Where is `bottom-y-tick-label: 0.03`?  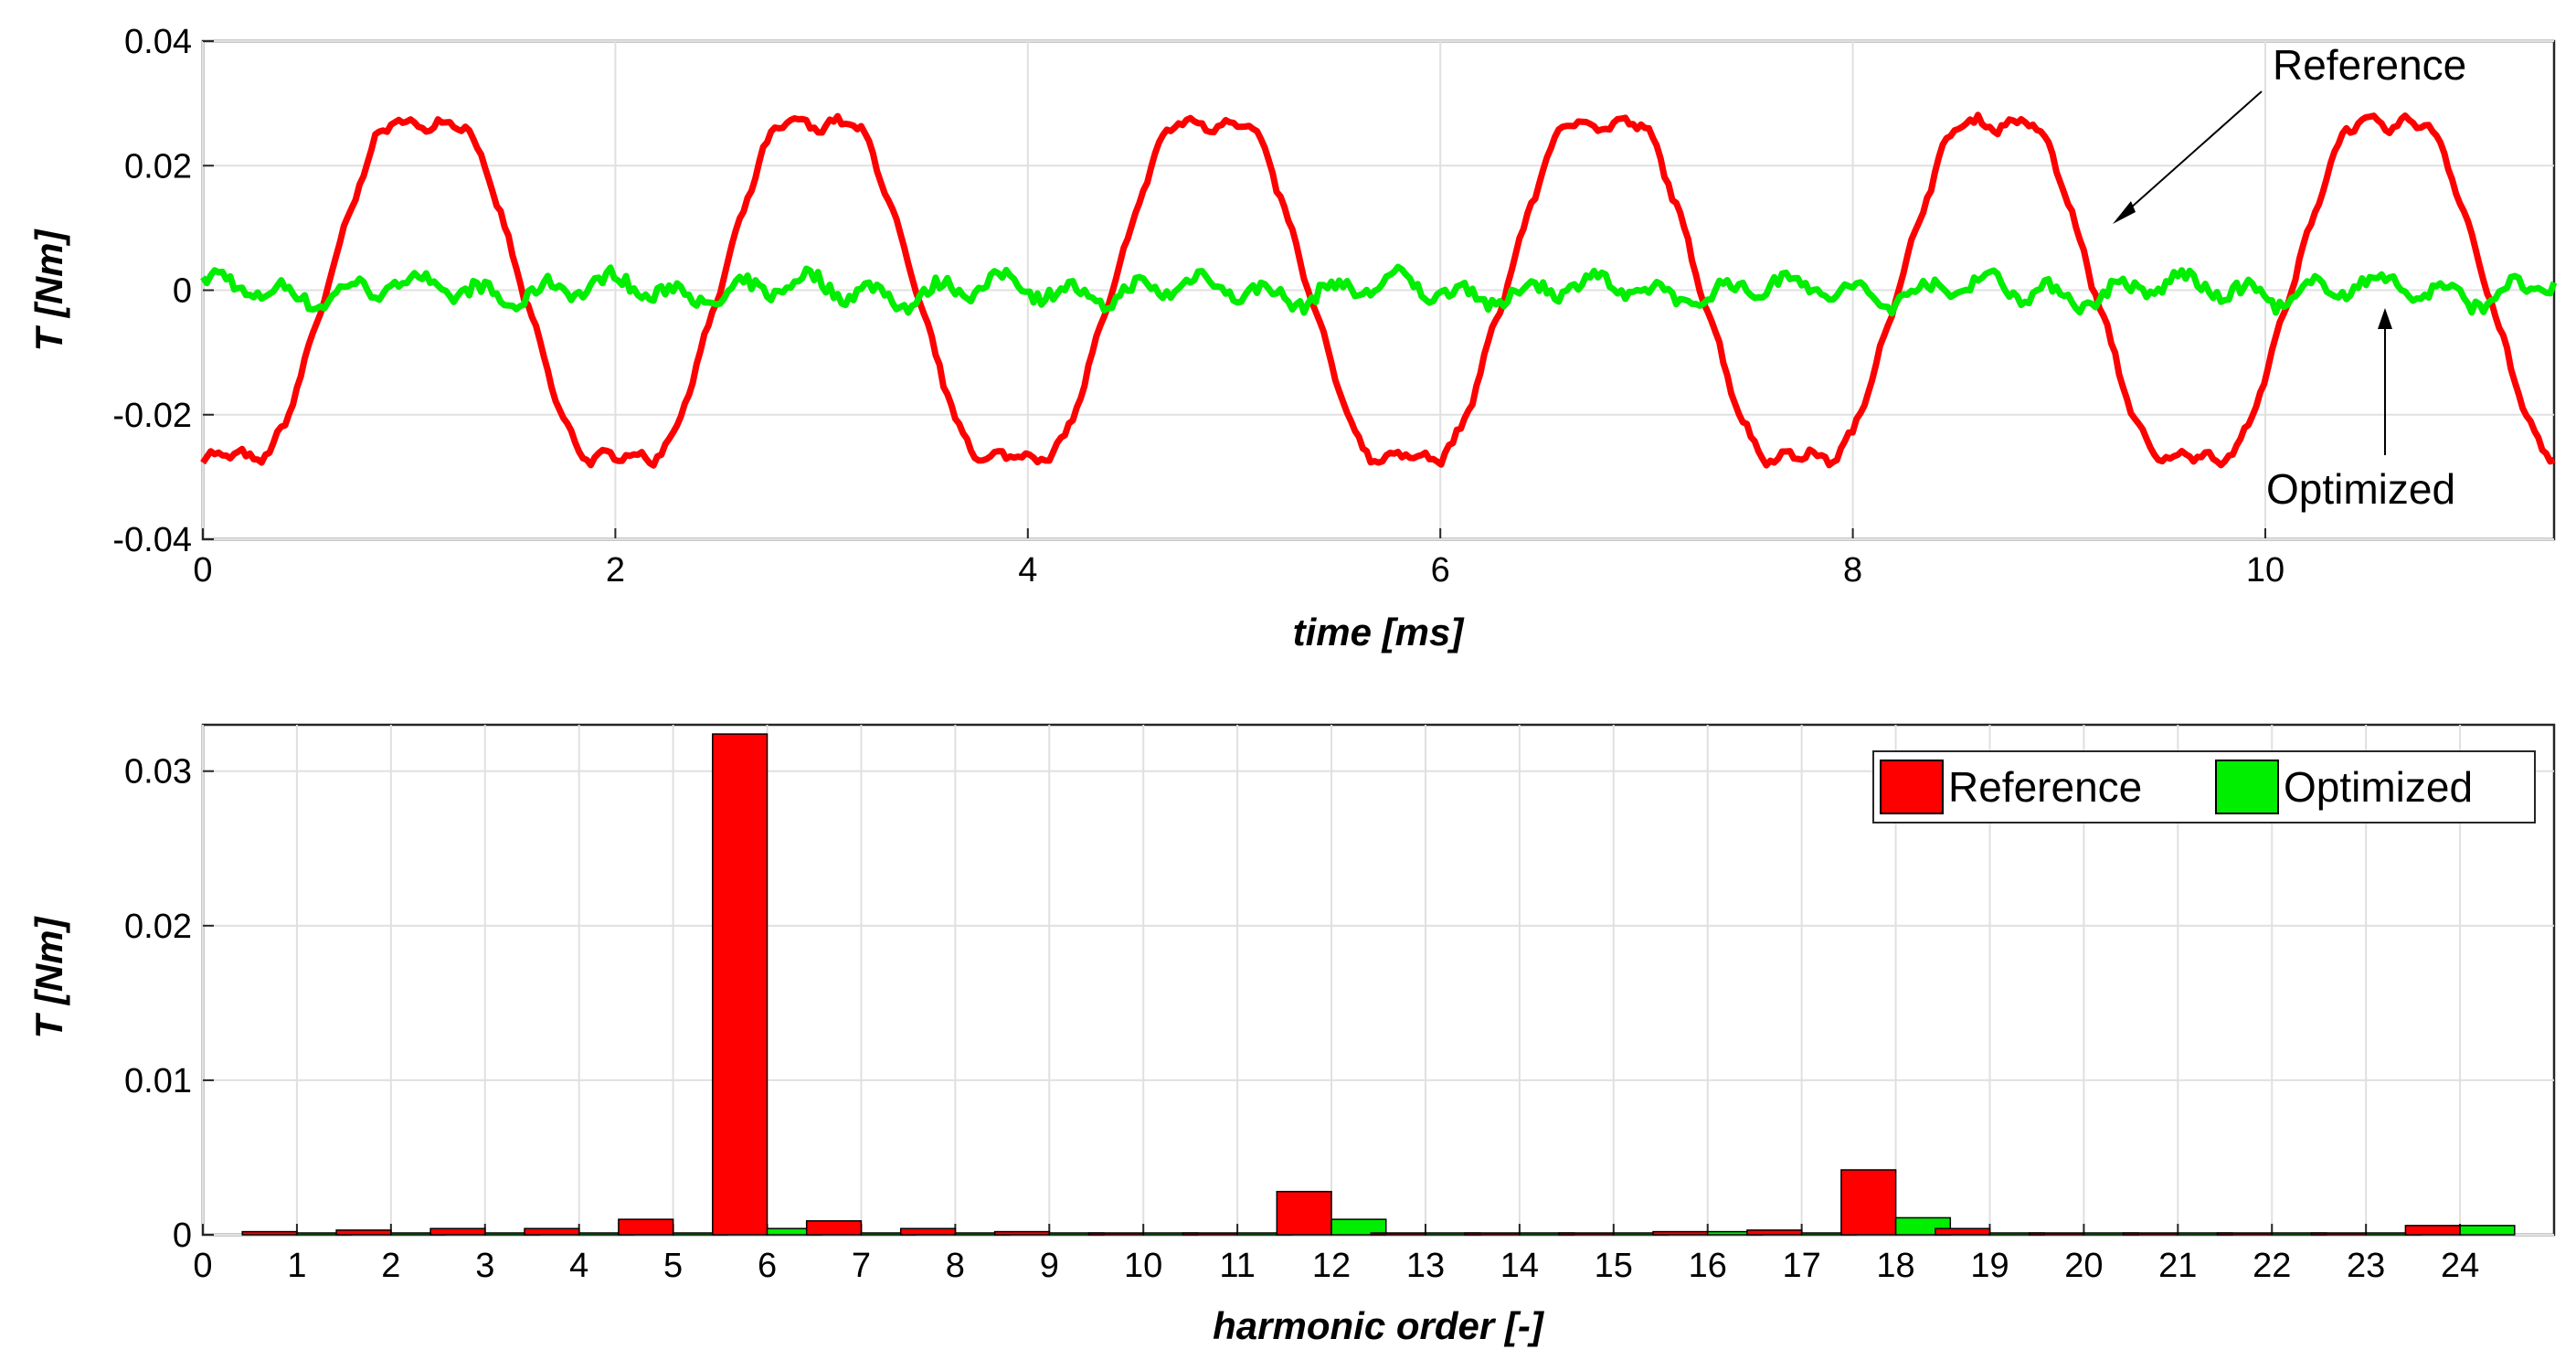
bottom-y-tick-label: 0.03 is located at coordinates (158, 772).